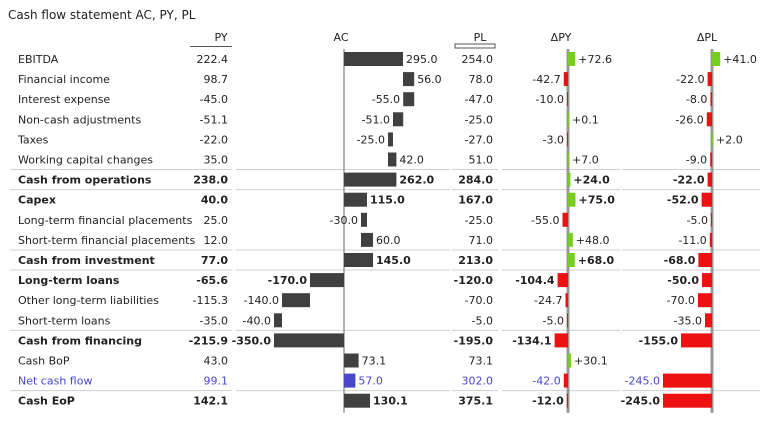  What do you see at coordinates (210, 300) in the screenshot?
I see `py-value-12: -115.3` at bounding box center [210, 300].